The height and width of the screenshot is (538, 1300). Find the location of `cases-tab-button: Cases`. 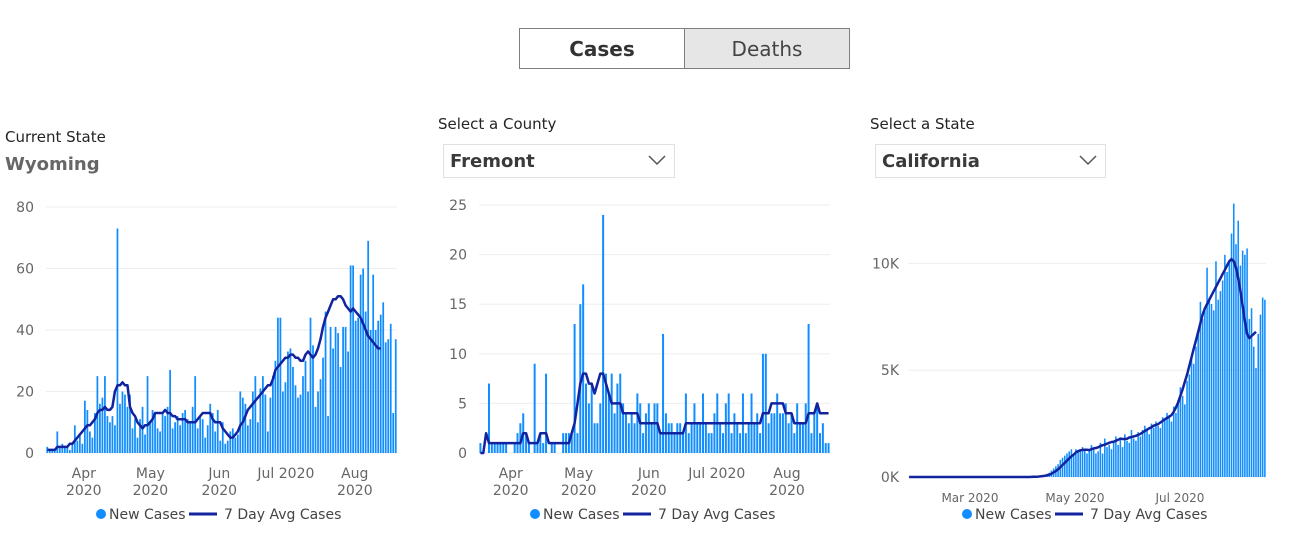

cases-tab-button: Cases is located at coordinates (602, 48).